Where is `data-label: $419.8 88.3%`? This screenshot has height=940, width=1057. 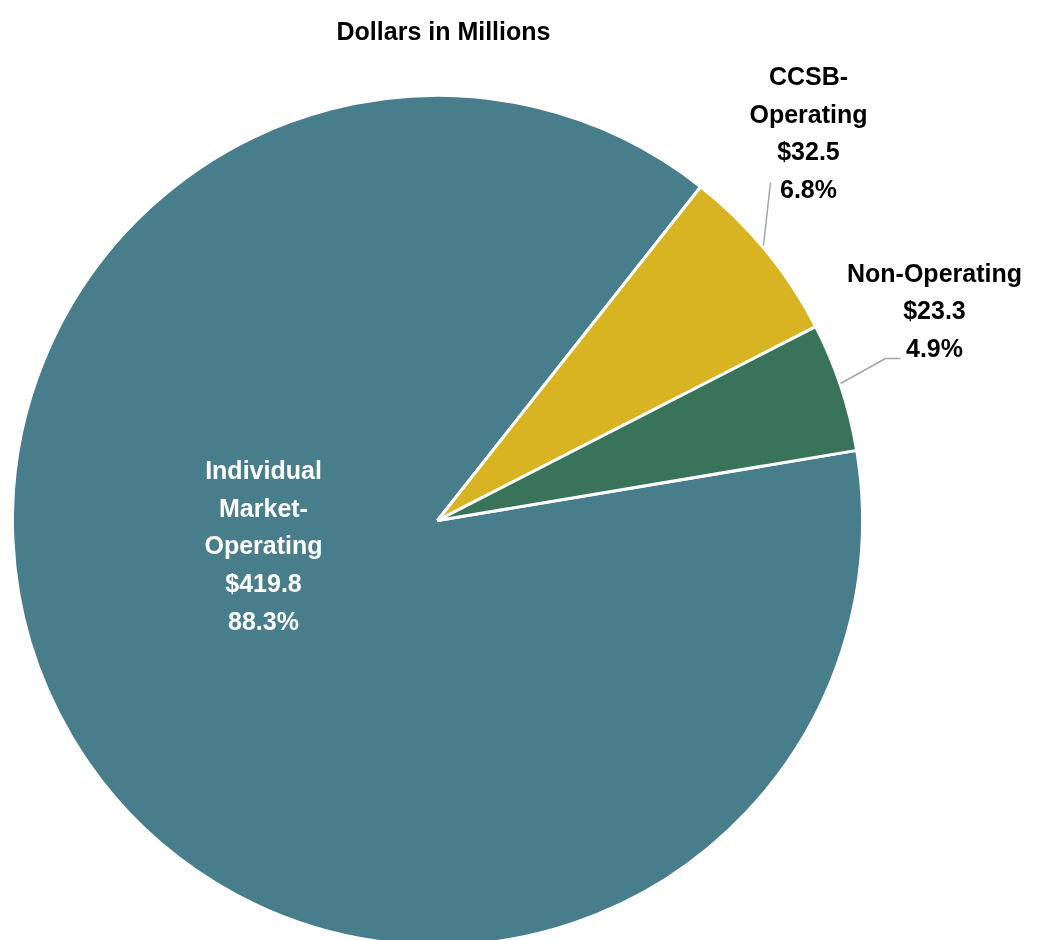 data-label: $419.8 88.3% is located at coordinates (263, 602).